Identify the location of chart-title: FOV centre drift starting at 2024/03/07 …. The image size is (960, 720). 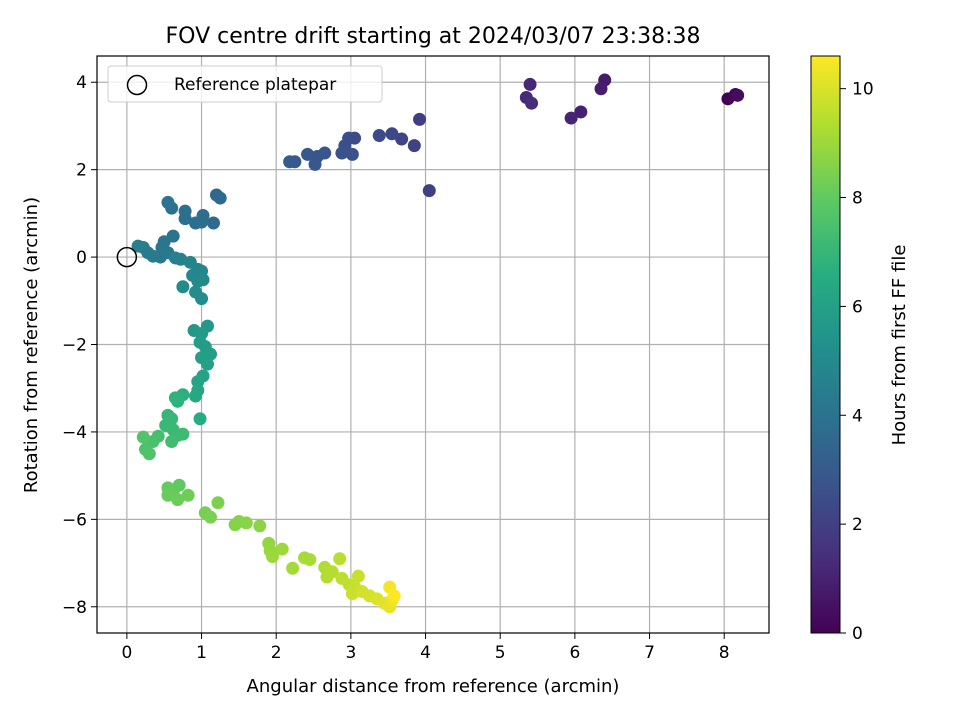
(433, 36).